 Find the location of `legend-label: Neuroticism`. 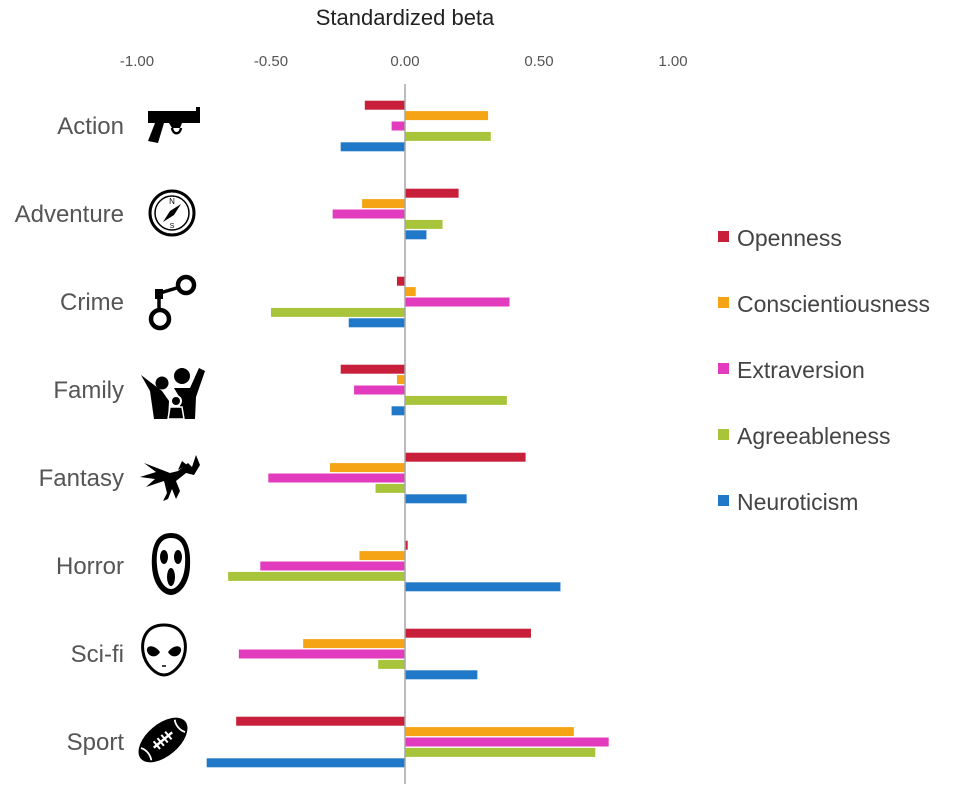

legend-label: Neuroticism is located at coordinates (797, 502).